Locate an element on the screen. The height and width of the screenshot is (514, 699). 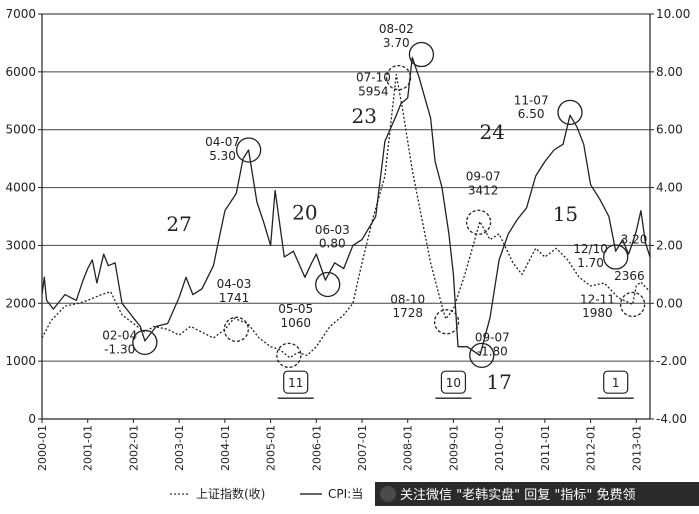
annotation-label: 5954 is located at coordinates (373, 92).